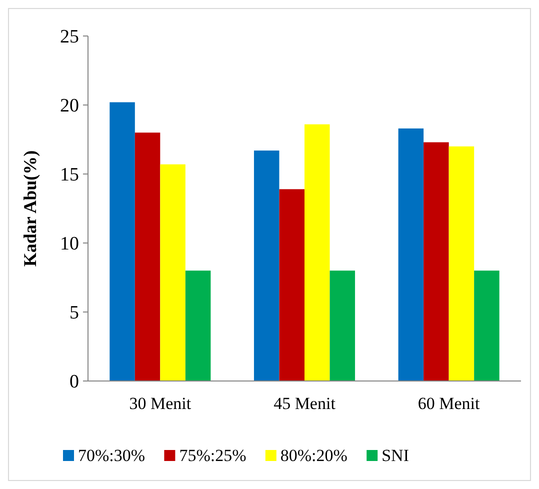  Describe the element at coordinates (305, 403) in the screenshot. I see `x-tick-label: 45 Menit` at that location.